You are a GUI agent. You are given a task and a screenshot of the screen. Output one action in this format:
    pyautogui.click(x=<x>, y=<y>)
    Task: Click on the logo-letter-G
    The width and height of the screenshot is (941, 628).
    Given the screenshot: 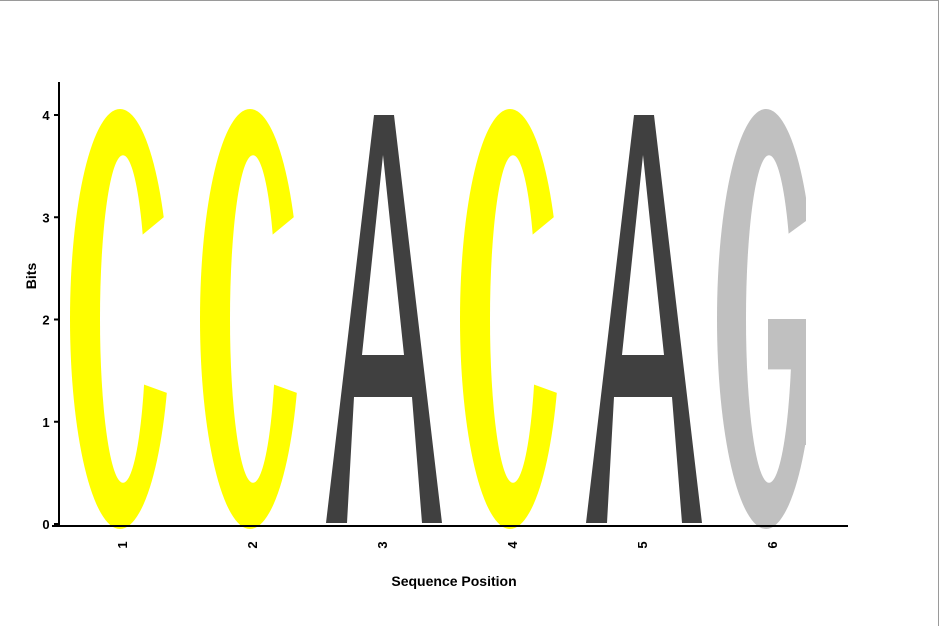 What is the action you would take?
    pyautogui.click(x=761, y=319)
    